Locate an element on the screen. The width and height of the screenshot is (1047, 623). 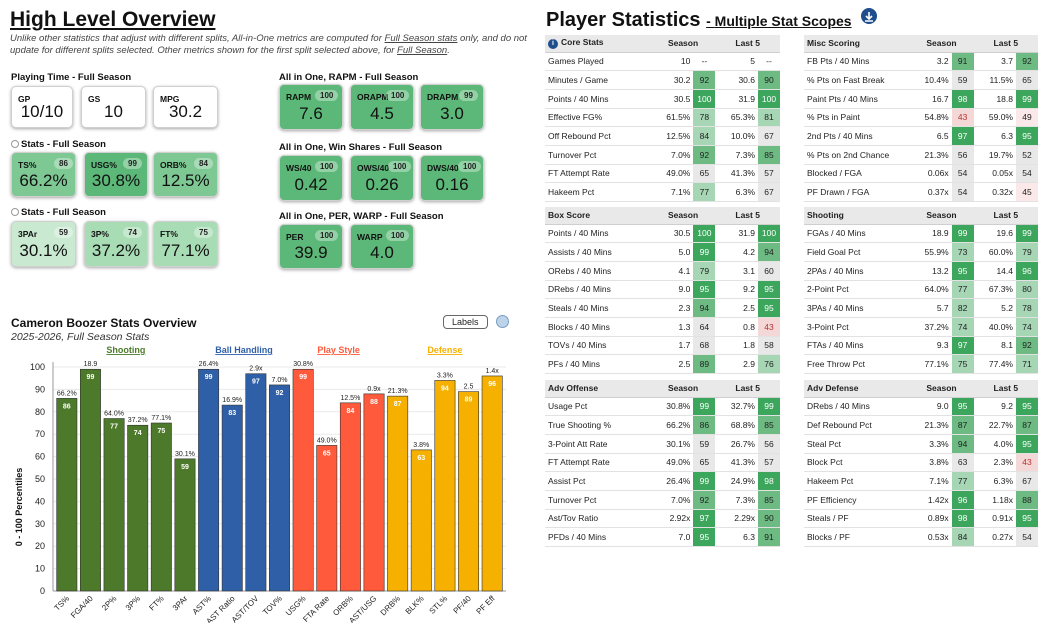
table-row: Effective FG% 61.5% 78 65.3% 81 is located at coordinates (662, 118).